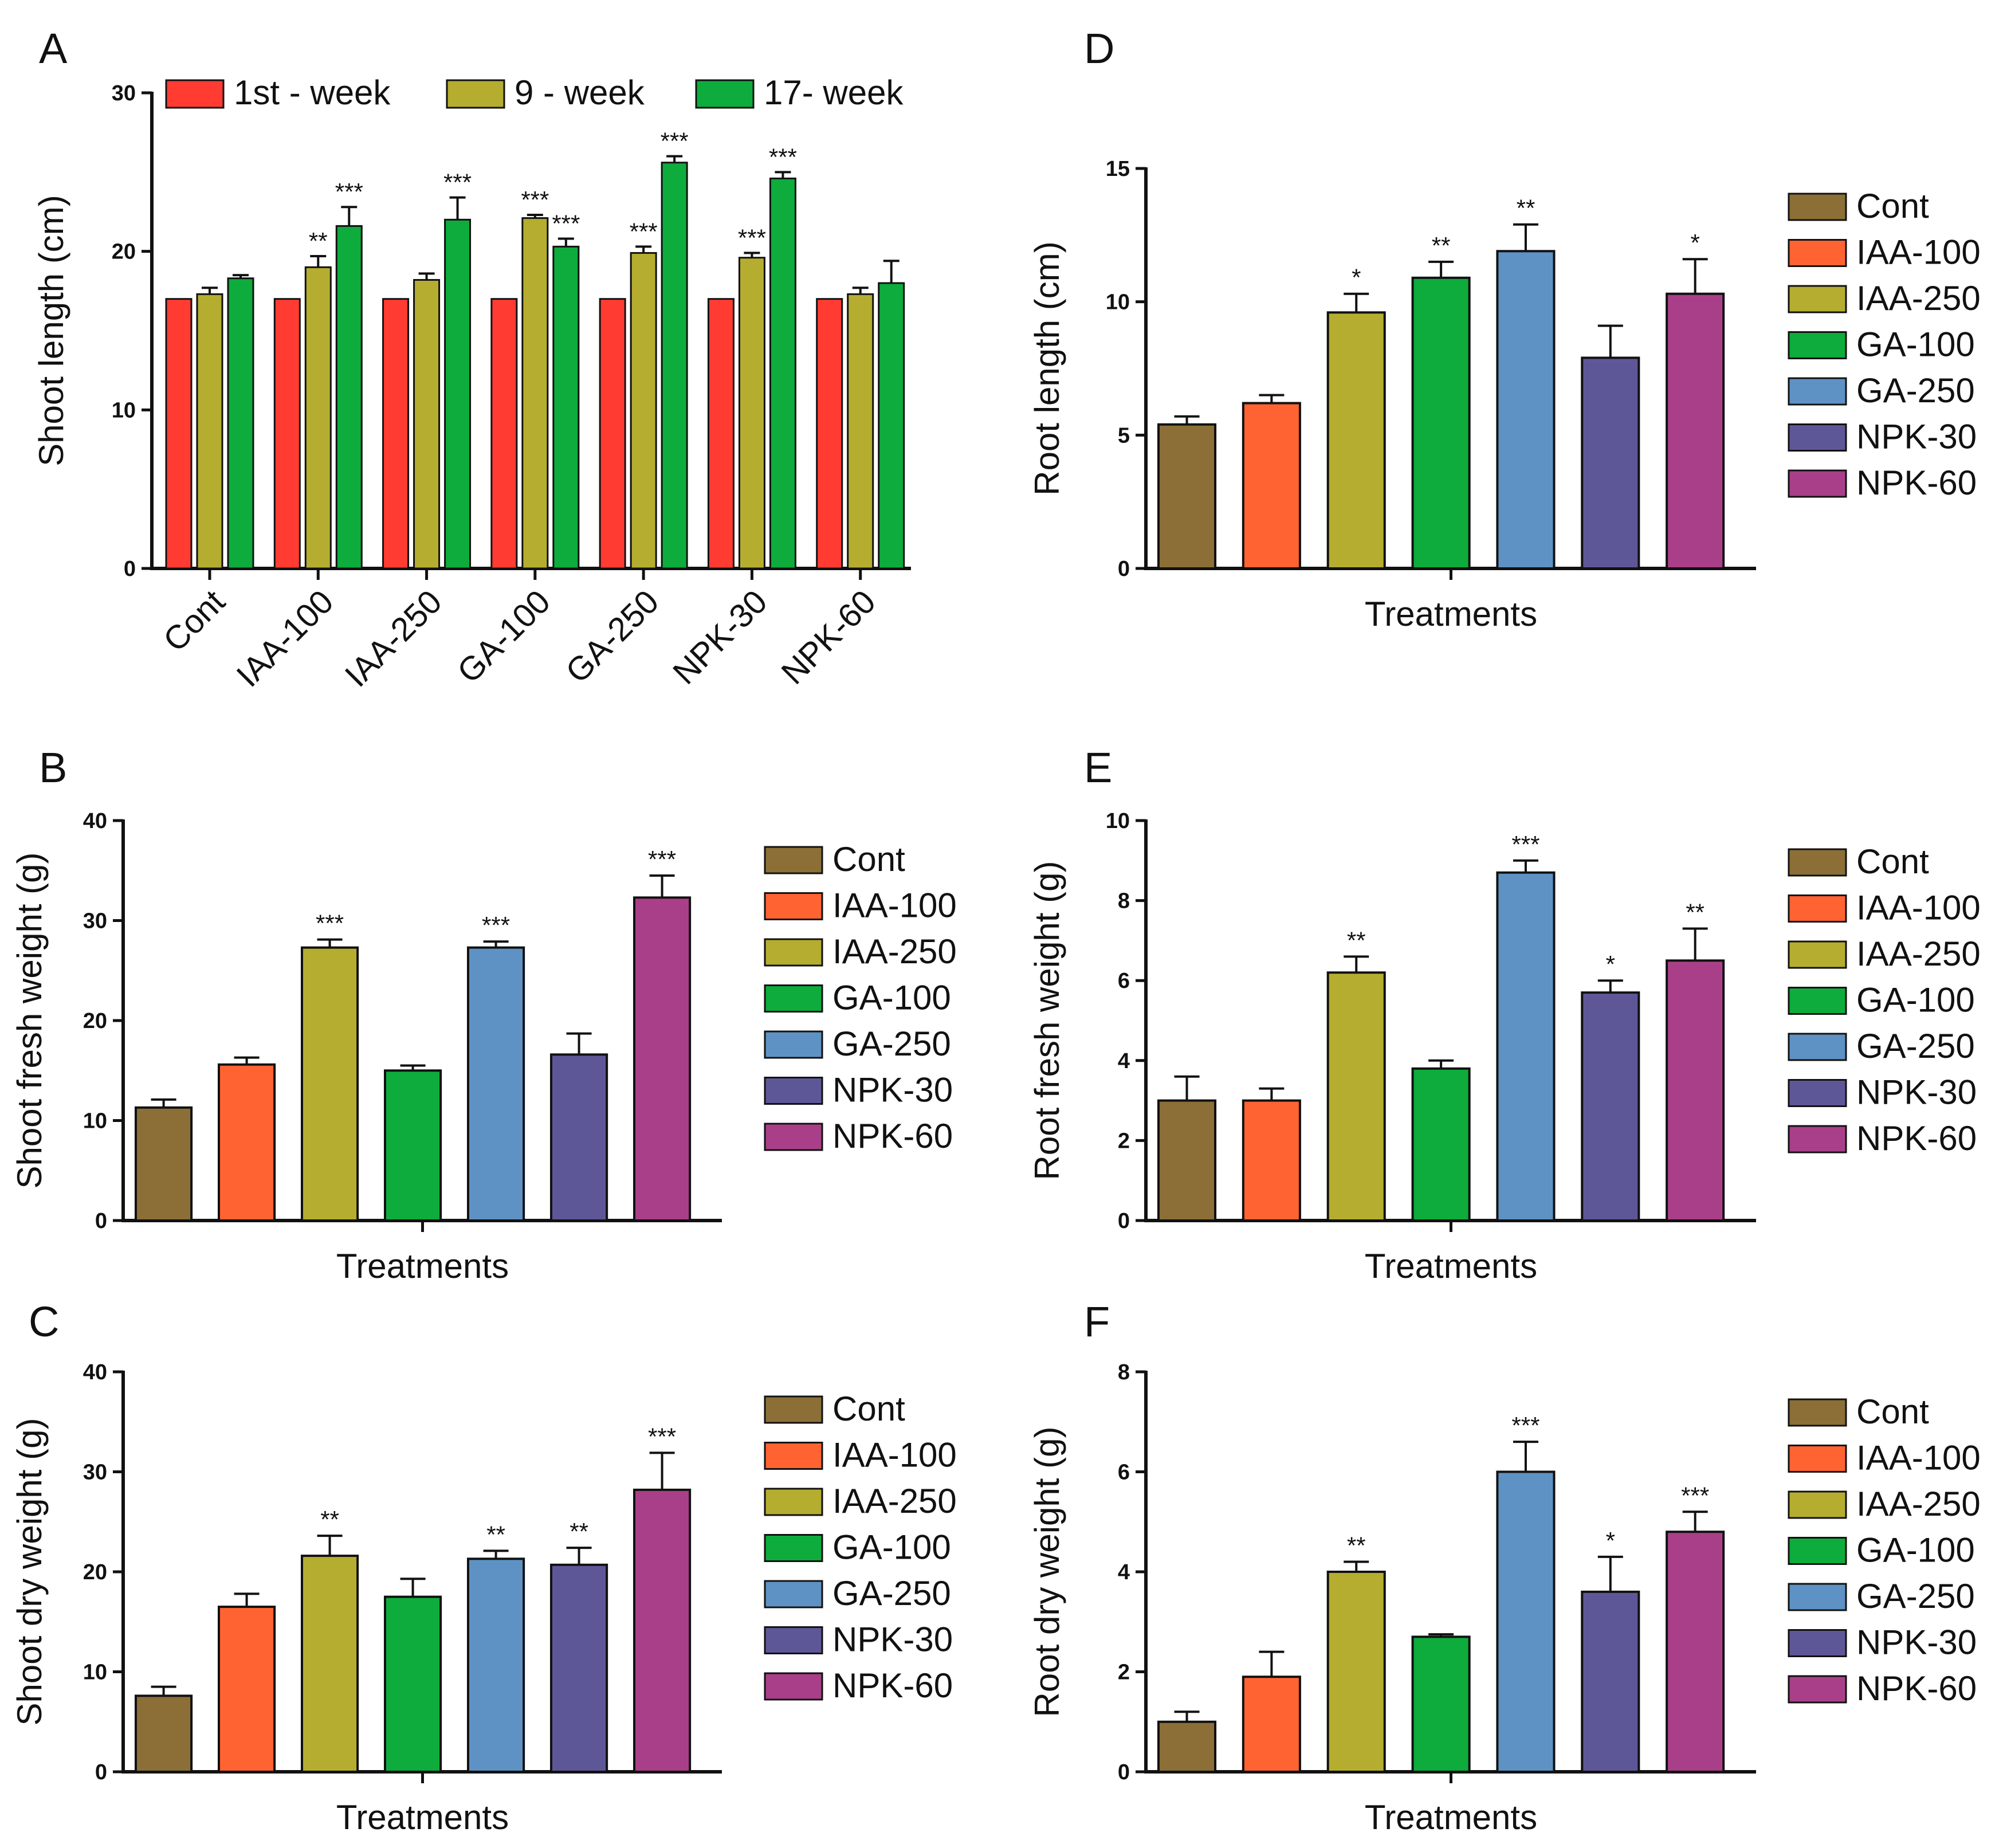  What do you see at coordinates (1124, 1372) in the screenshot?
I see `y-tick-label: 8` at bounding box center [1124, 1372].